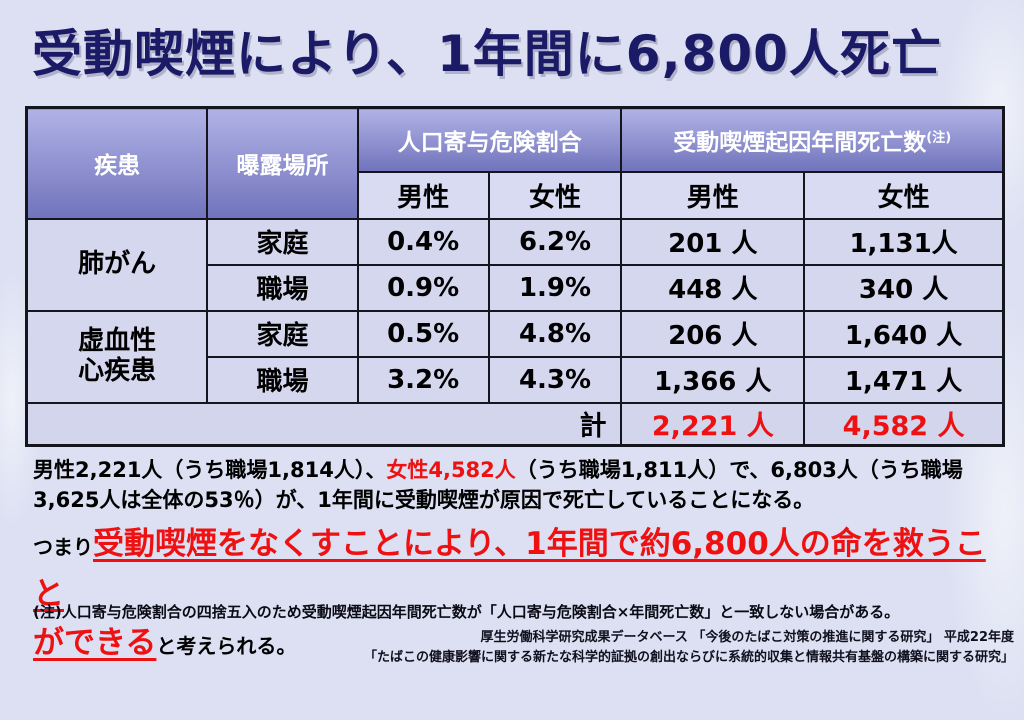 This screenshot has width=1024, height=720. Describe the element at coordinates (713, 195) in the screenshot. I see `subheader-deaths-male: 男性` at that location.